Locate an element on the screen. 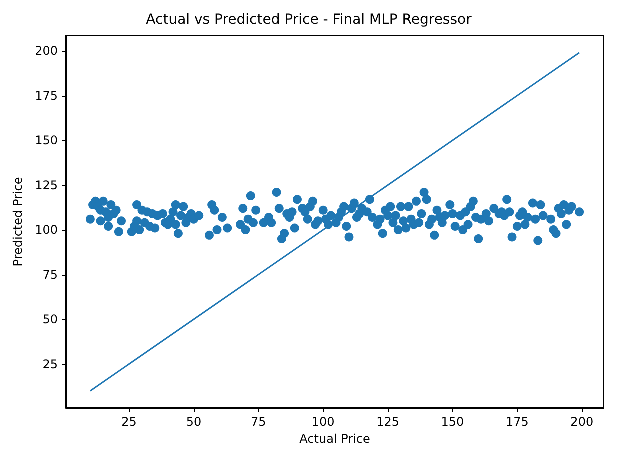 The height and width of the screenshot is (470, 618). x-tick-label: 50 is located at coordinates (194, 422).